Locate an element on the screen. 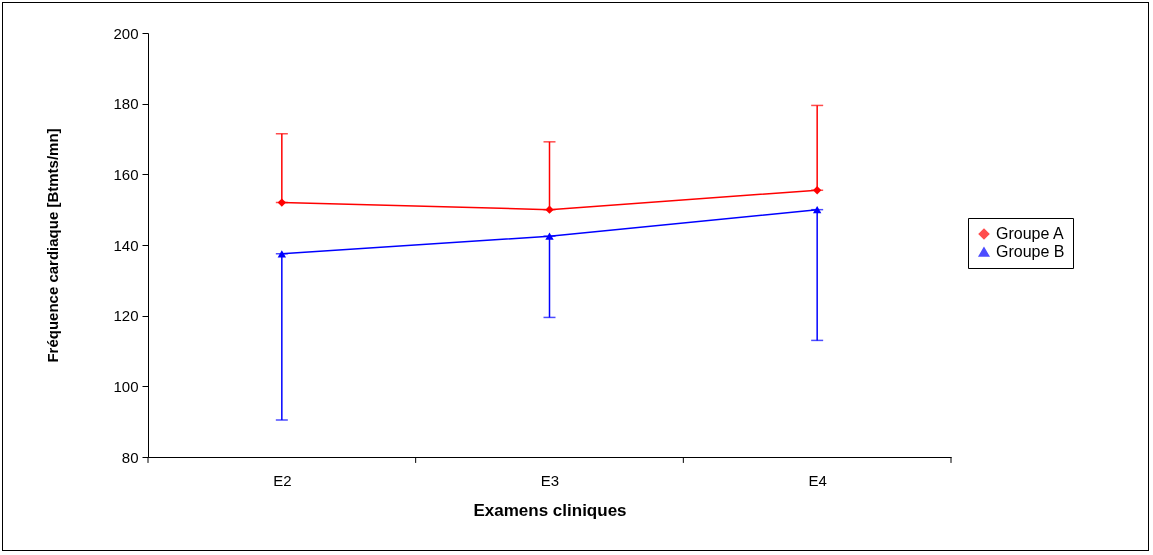 The width and height of the screenshot is (1153, 555). point is located at coordinates (817, 190).